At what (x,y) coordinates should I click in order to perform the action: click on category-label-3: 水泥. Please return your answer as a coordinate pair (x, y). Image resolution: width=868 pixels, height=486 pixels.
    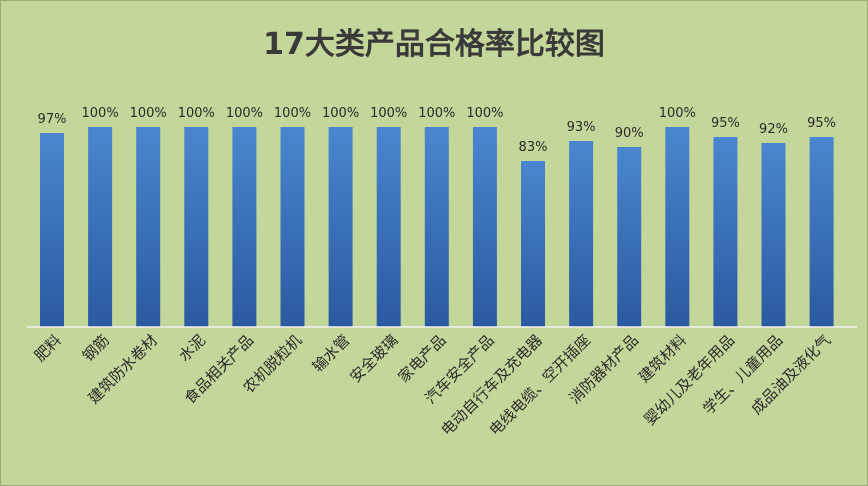
    Looking at the image, I should click on (192, 348).